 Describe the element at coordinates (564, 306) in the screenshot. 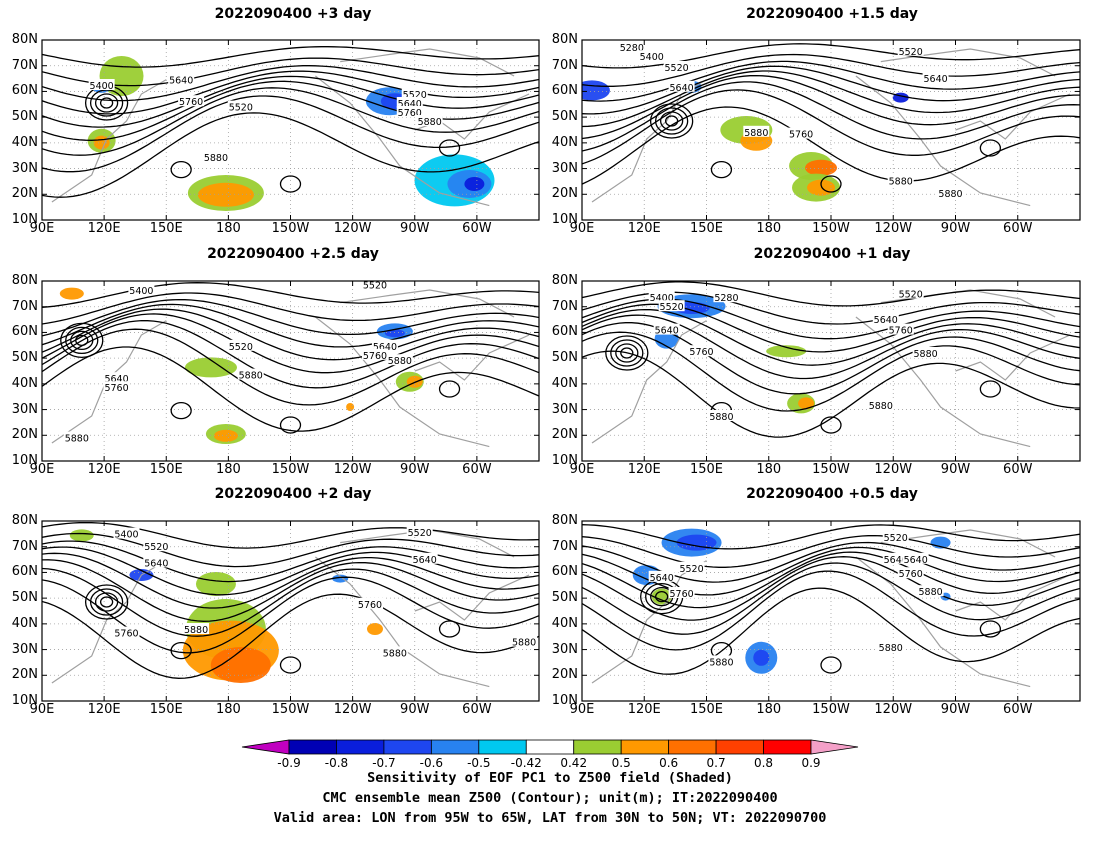

I see `lat-tick-label: 70N` at that location.